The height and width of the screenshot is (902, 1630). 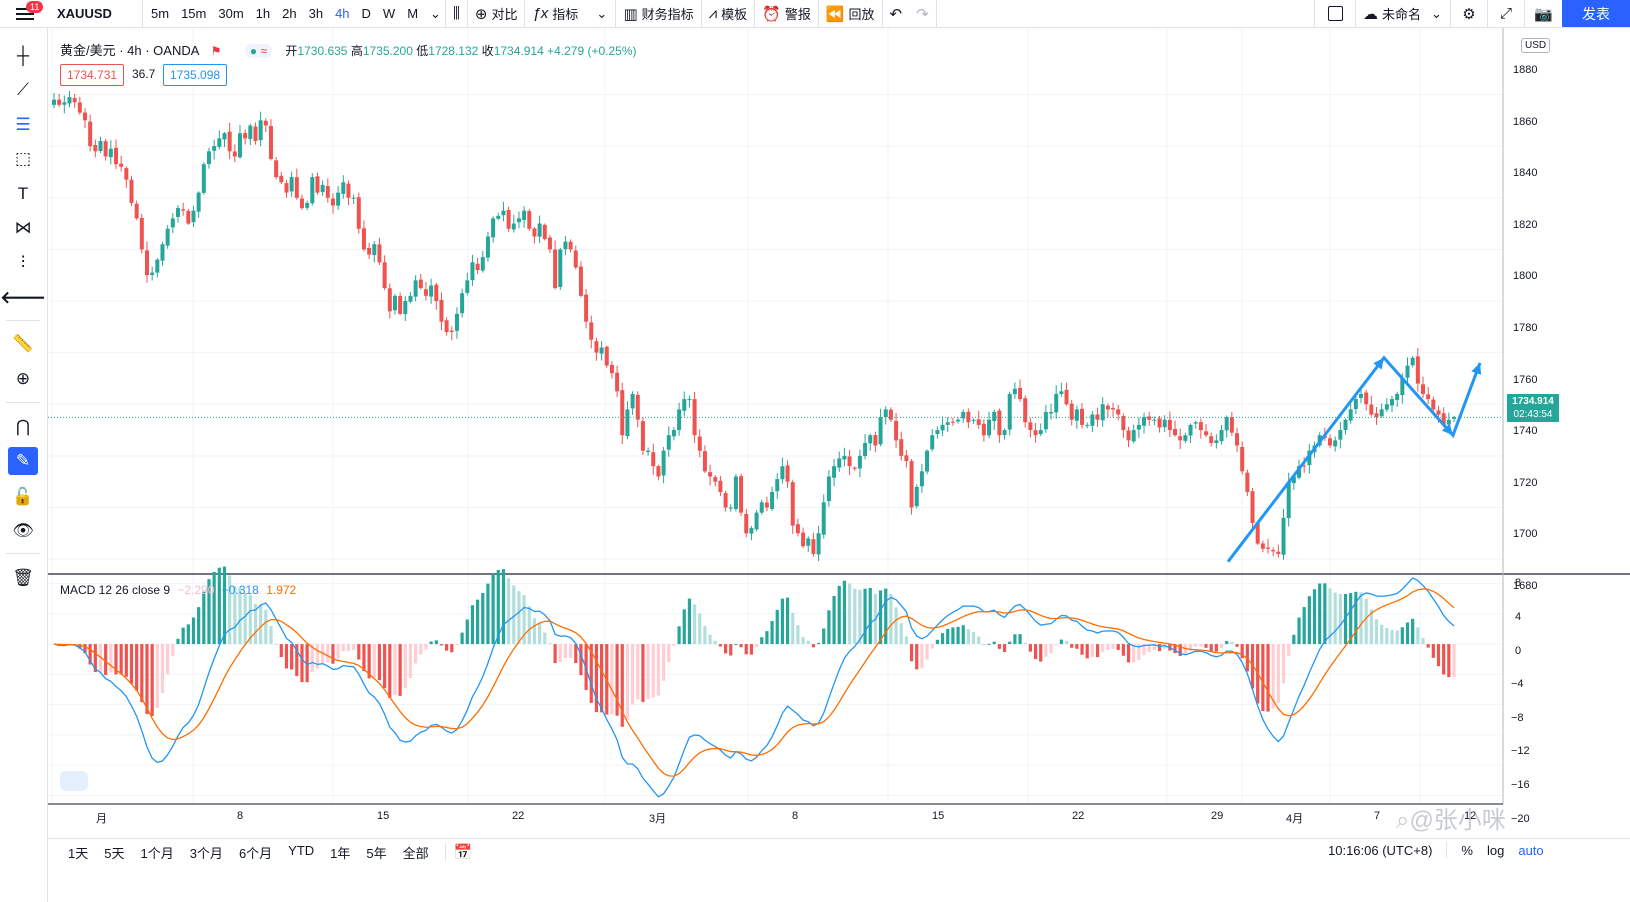 I want to click on interval-dropdown-chevron-icon: ⌄, so click(x=435, y=13).